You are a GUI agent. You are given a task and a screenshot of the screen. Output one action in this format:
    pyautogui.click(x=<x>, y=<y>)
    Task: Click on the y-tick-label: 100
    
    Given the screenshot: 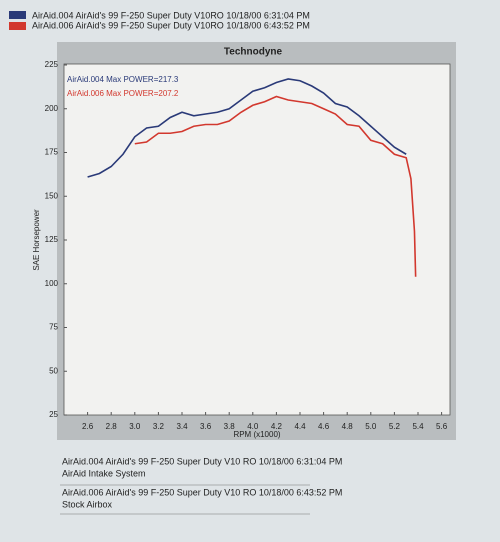 What is the action you would take?
    pyautogui.click(x=52, y=283)
    